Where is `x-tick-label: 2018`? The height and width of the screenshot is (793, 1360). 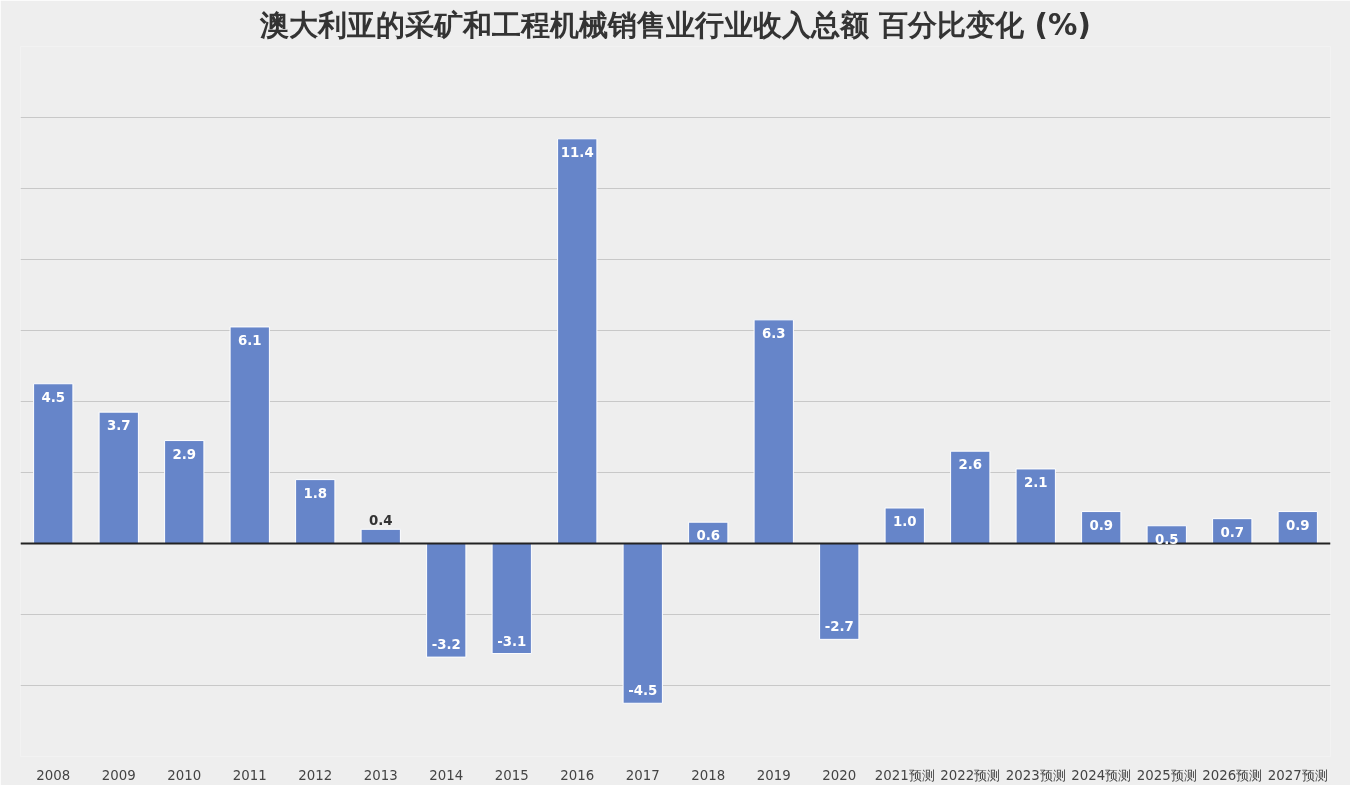 x-tick-label: 2018 is located at coordinates (708, 775).